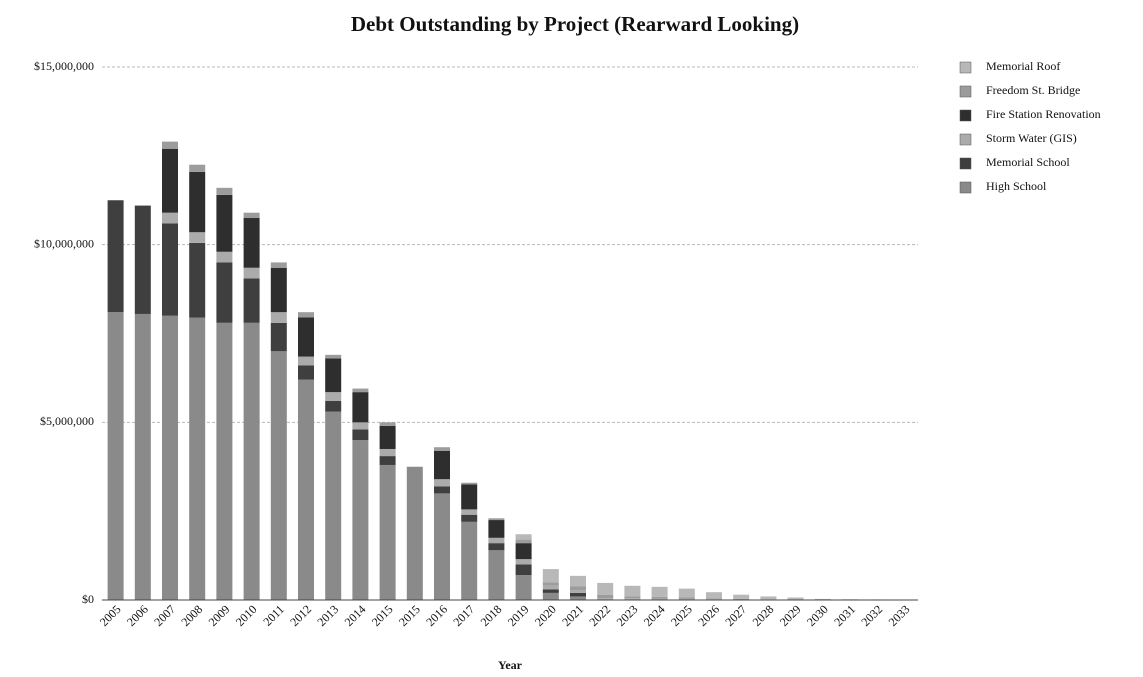 This screenshot has height=677, width=1143. I want to click on x-tick-label: 2026, so click(708, 615).